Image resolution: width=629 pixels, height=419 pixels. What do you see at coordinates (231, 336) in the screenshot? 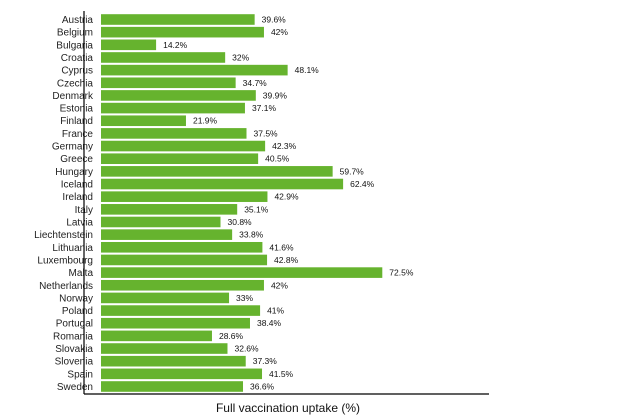
I see `value-label: 28.6%` at bounding box center [231, 336].